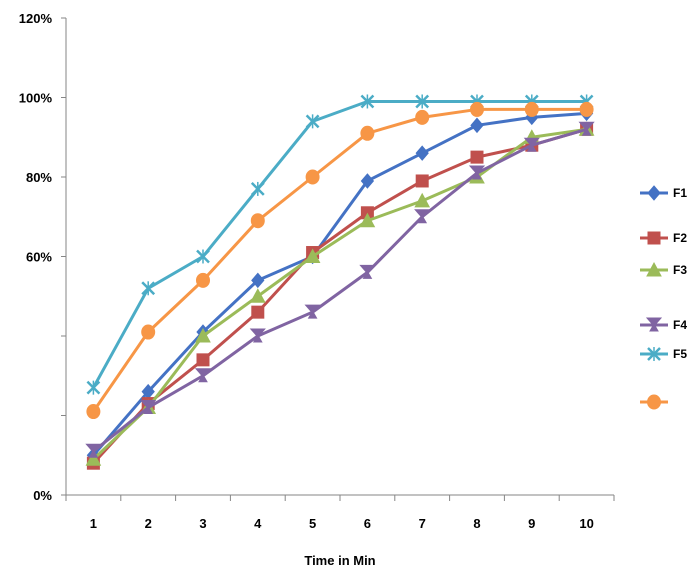 The height and width of the screenshot is (588, 692). I want to click on legend-item-f1: F1, so click(663, 193).